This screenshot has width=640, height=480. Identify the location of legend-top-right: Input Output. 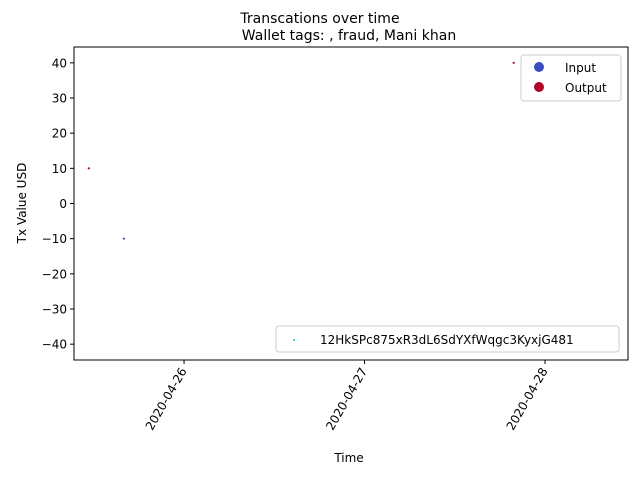
(571, 78).